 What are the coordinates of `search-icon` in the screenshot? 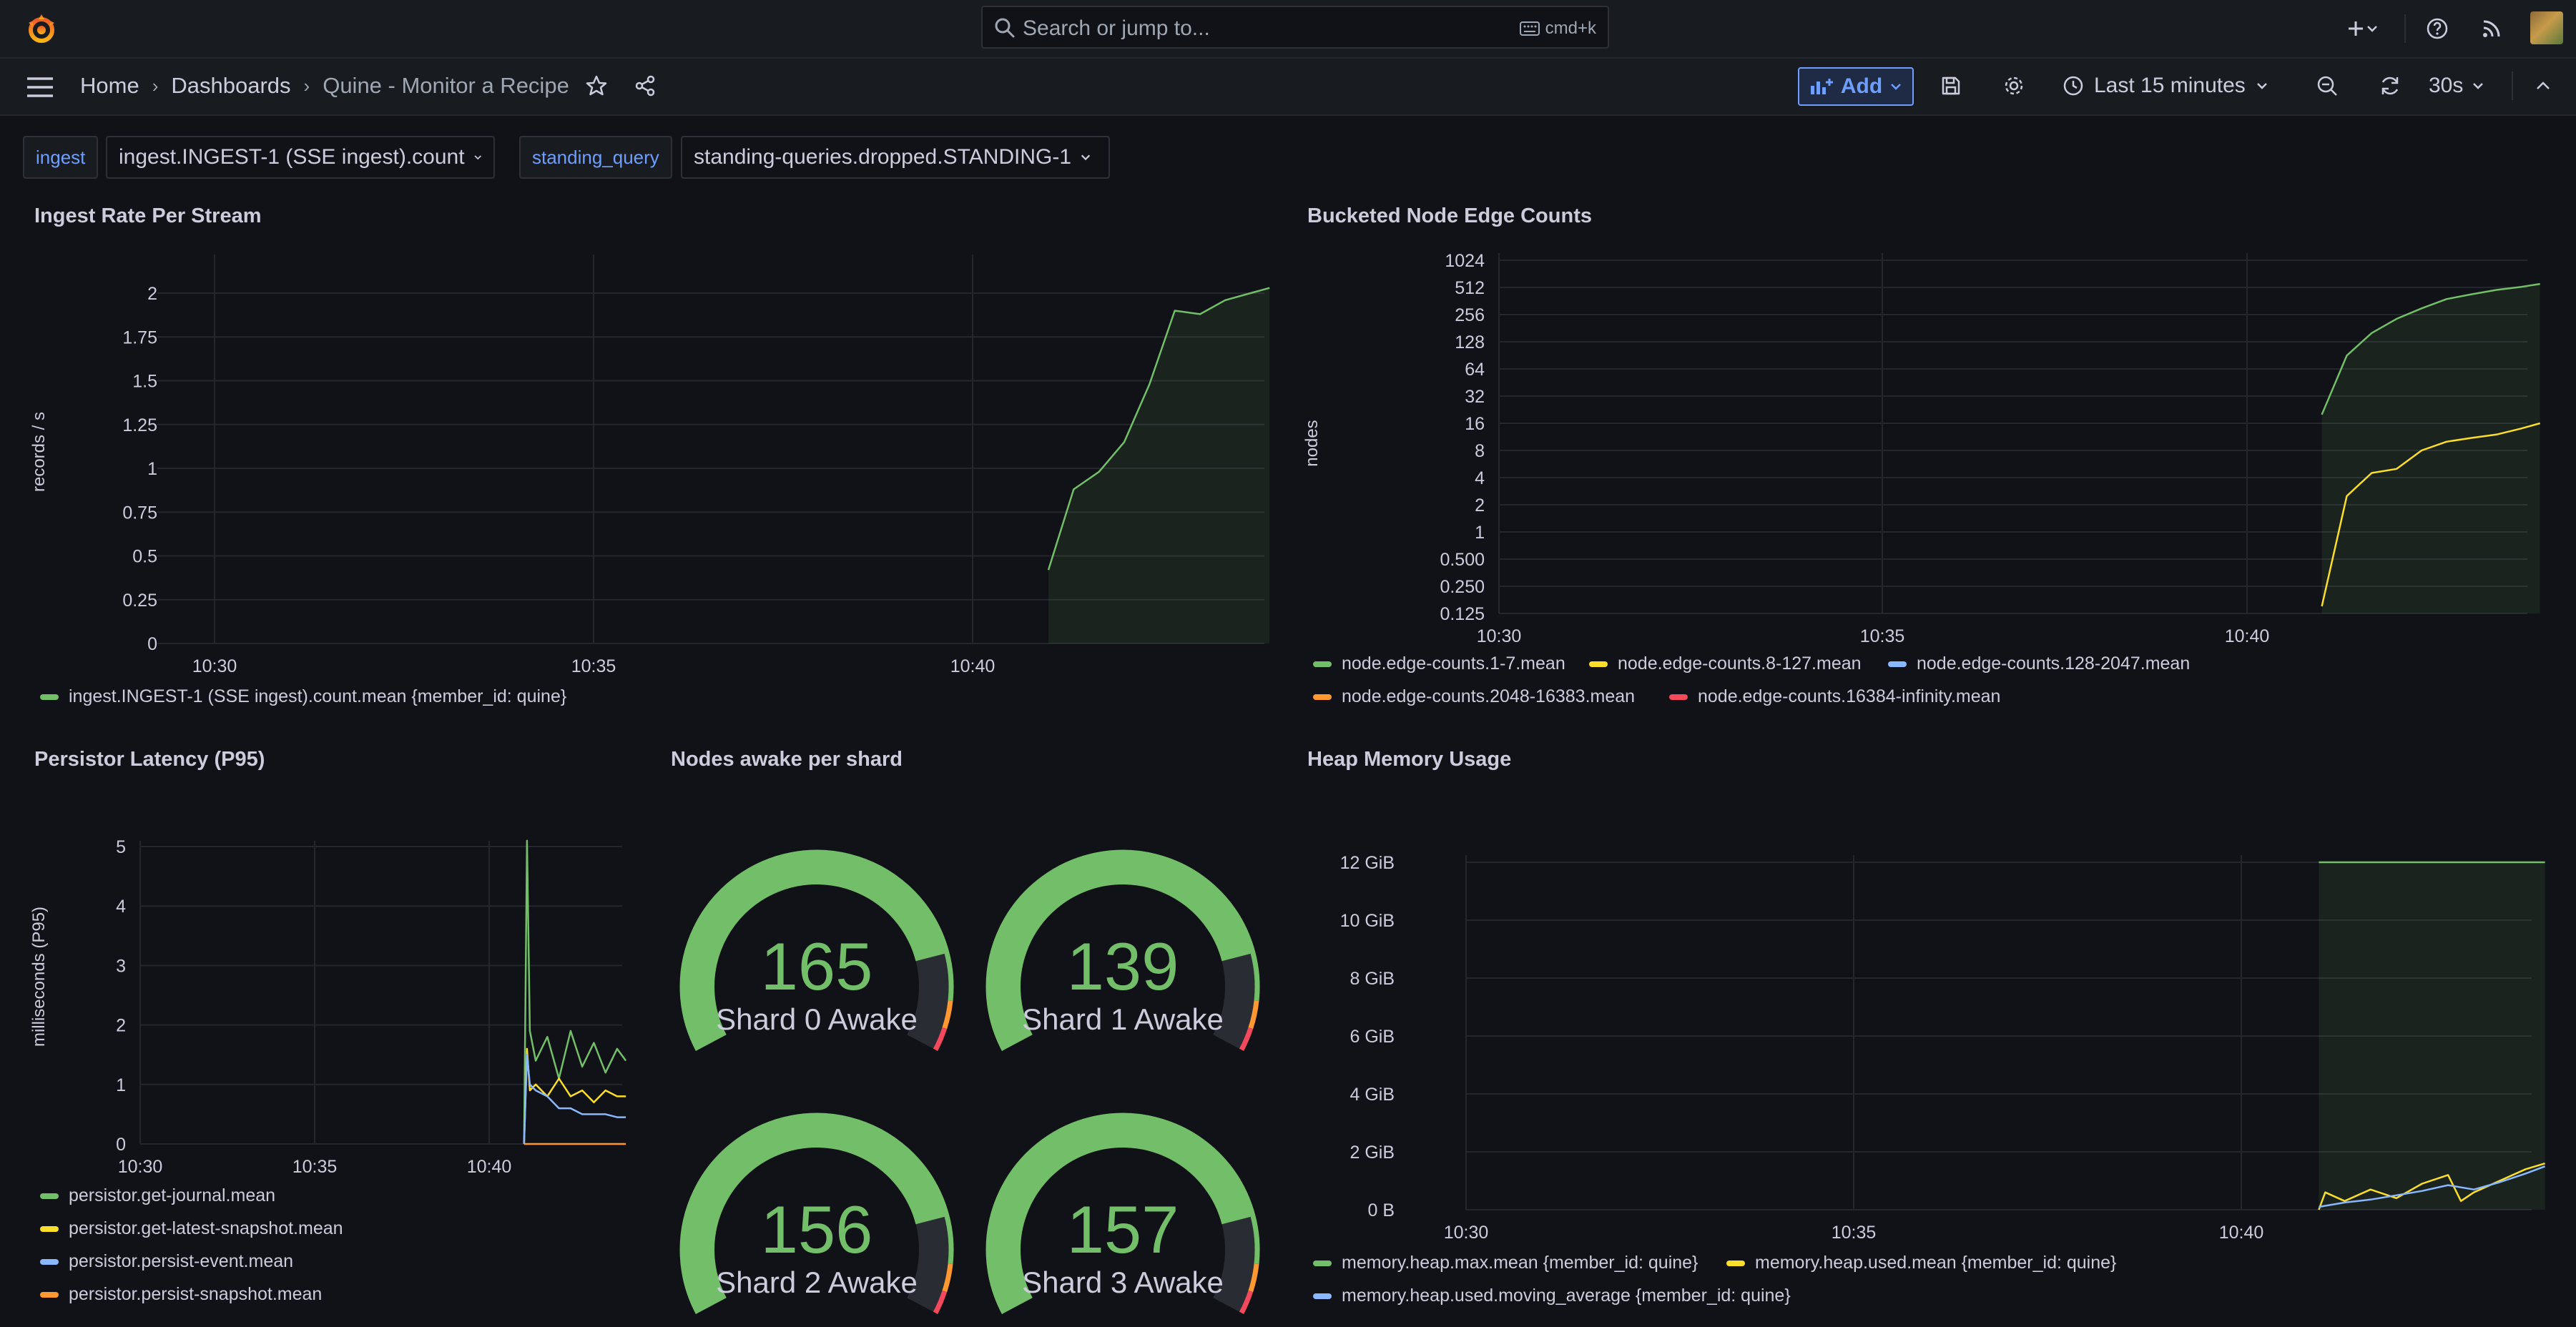 It's located at (1005, 28).